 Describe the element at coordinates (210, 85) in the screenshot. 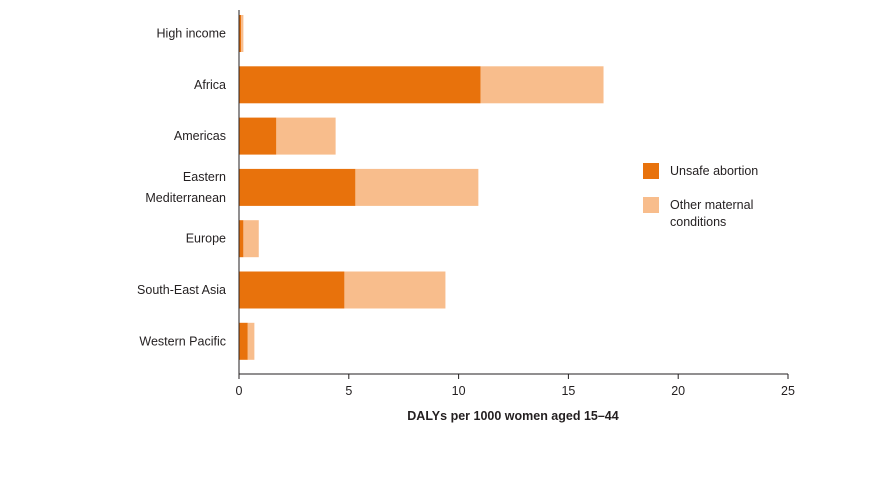

I see `category-label: Africa` at that location.